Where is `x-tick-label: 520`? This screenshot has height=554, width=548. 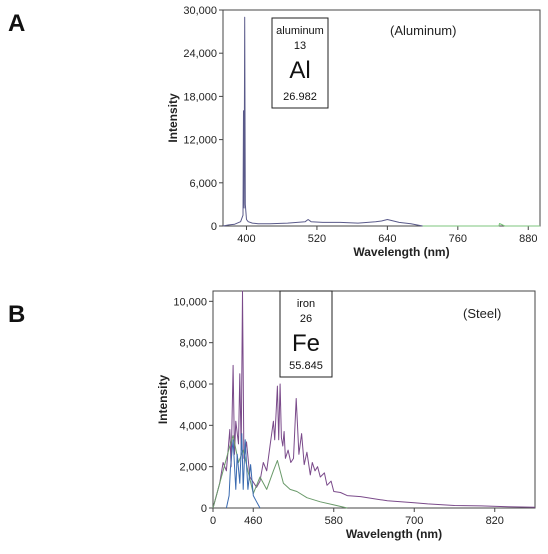 x-tick-label: 520 is located at coordinates (317, 239).